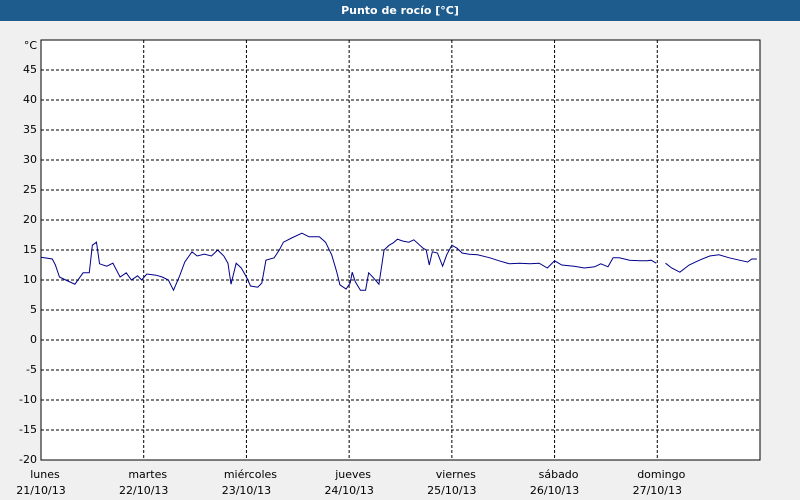  I want to click on y-tick-label: 5, so click(33, 309).